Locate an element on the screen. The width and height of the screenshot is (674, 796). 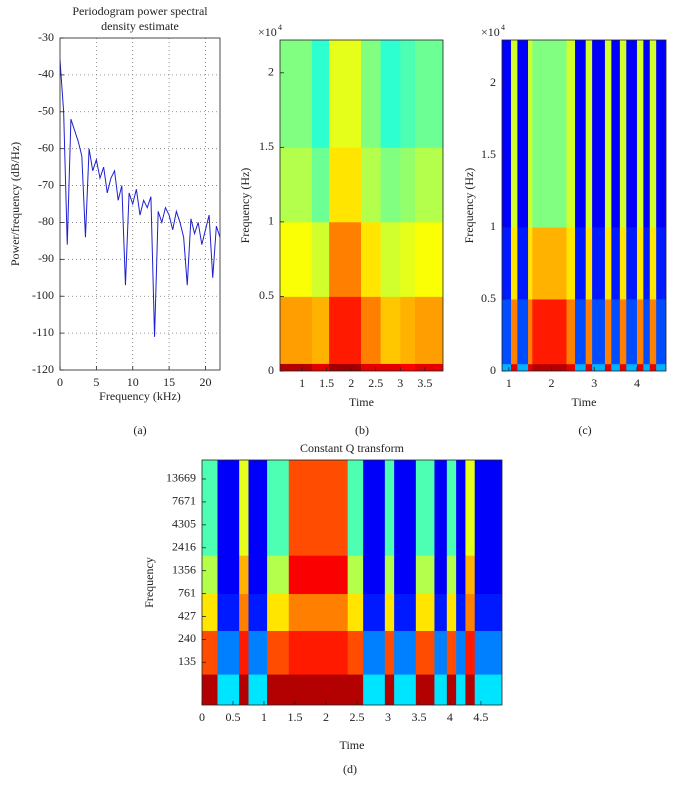
y-tick-label: 240 is located at coordinates (187, 638).